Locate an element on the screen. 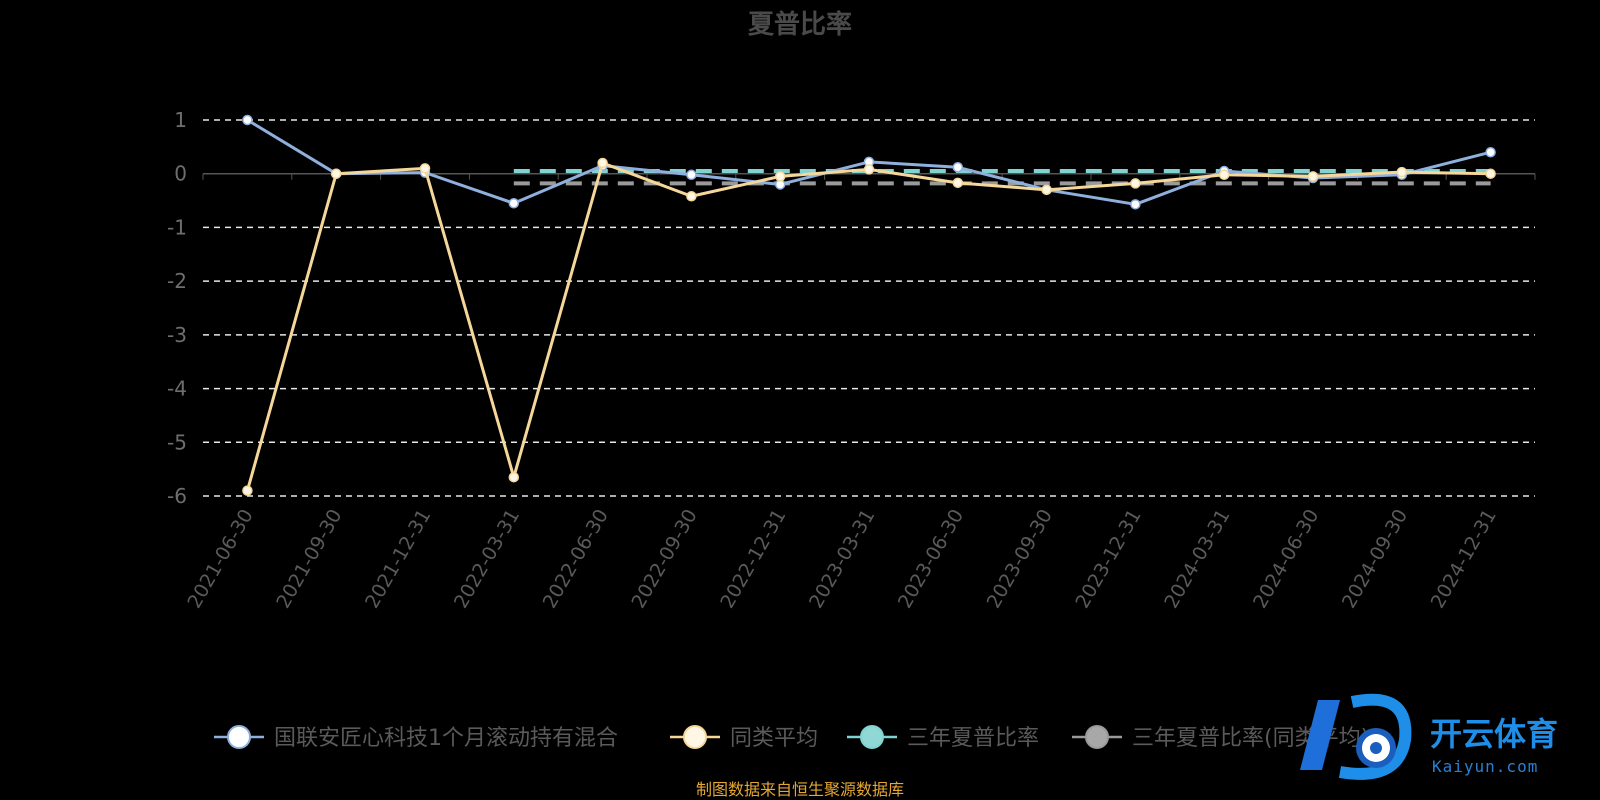 The height and width of the screenshot is (800, 1600). watermark-brand: 开云体育 is located at coordinates (1494, 734).